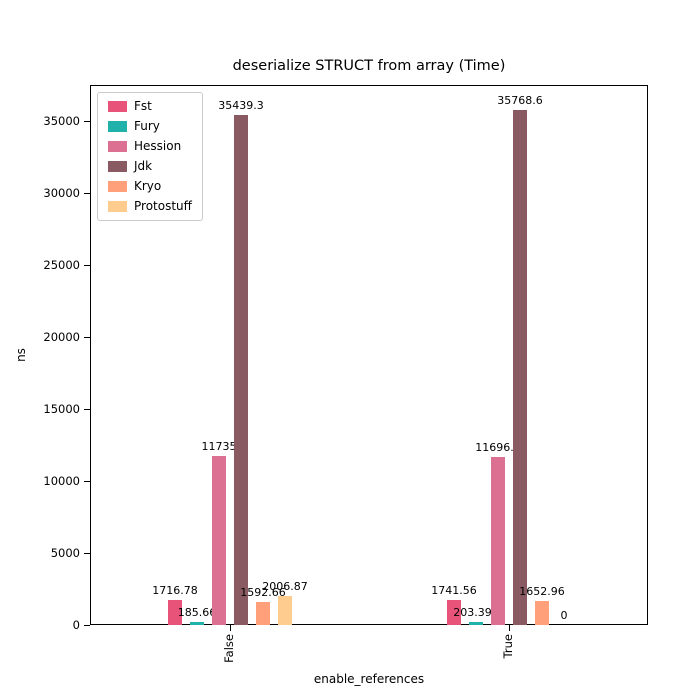 Image resolution: width=700 pixels, height=700 pixels. I want to click on bar-value-label: 11735, so click(219, 446).